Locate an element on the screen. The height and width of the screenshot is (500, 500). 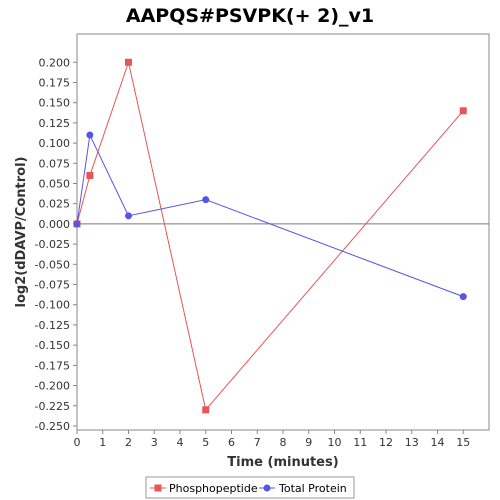
y-tick-label: -0.250 is located at coordinates (52, 426).